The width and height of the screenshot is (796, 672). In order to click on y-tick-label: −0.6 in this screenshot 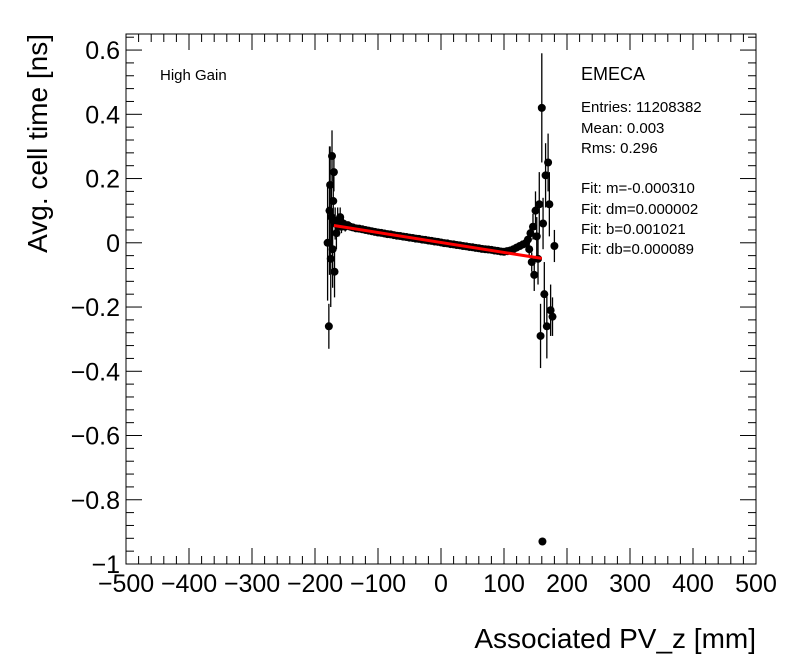, I will do `click(95, 437)`.